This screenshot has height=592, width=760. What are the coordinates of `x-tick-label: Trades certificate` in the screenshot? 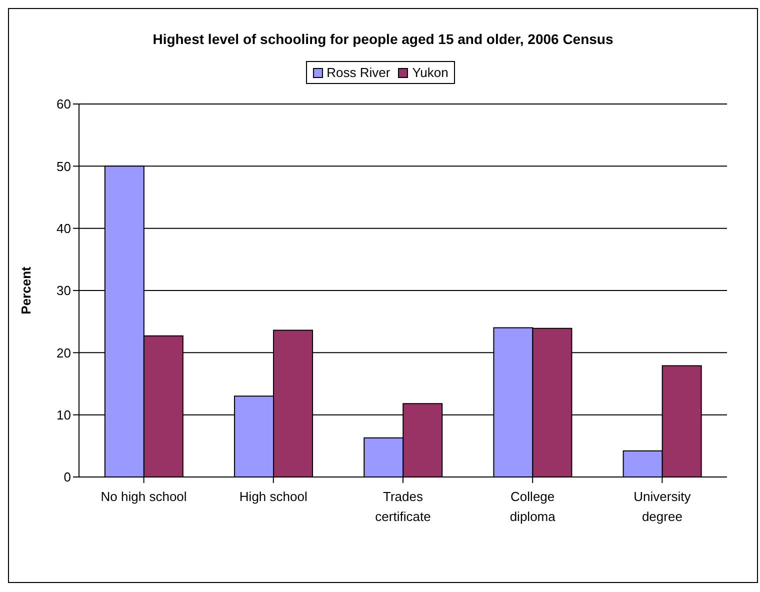 It's located at (403, 506).